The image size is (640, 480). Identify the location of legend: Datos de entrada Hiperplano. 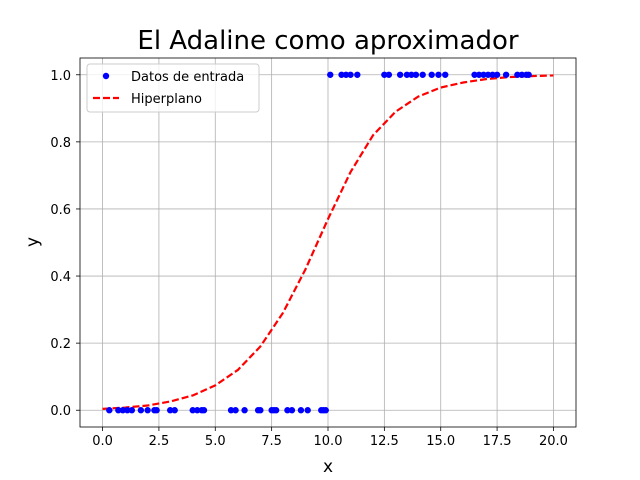
(173, 88).